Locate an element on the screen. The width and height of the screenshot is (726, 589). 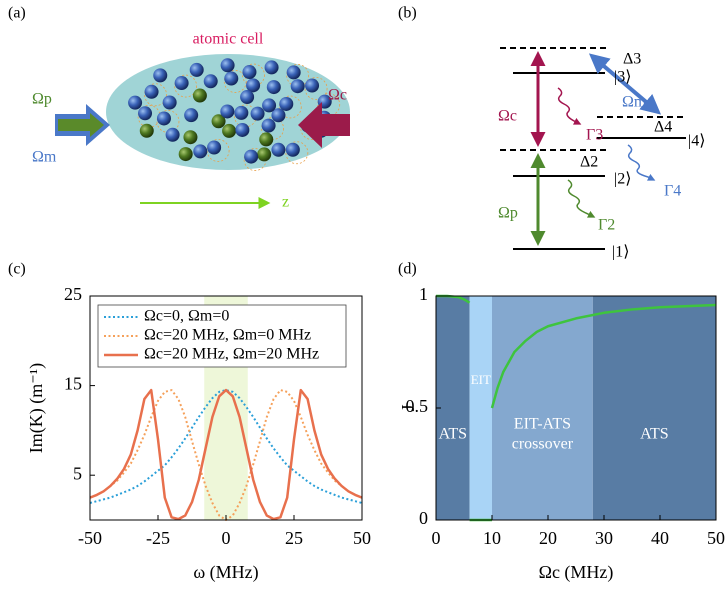
legend-label: Ωc=20 MHz, Ωm=20 MHz is located at coordinates (231, 354).